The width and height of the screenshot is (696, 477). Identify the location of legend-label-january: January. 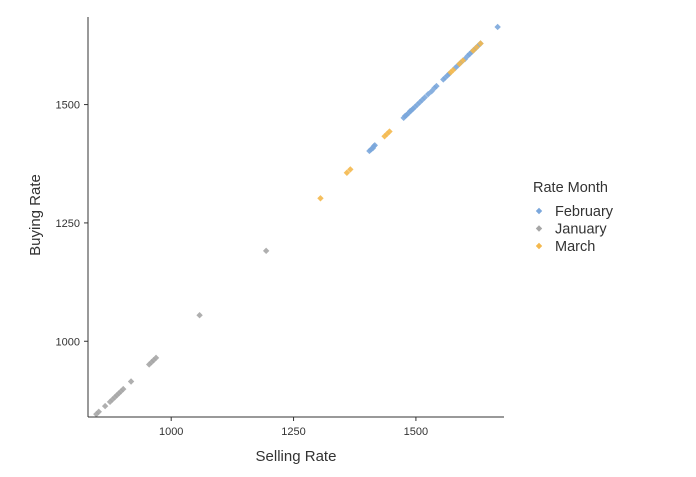
(581, 230).